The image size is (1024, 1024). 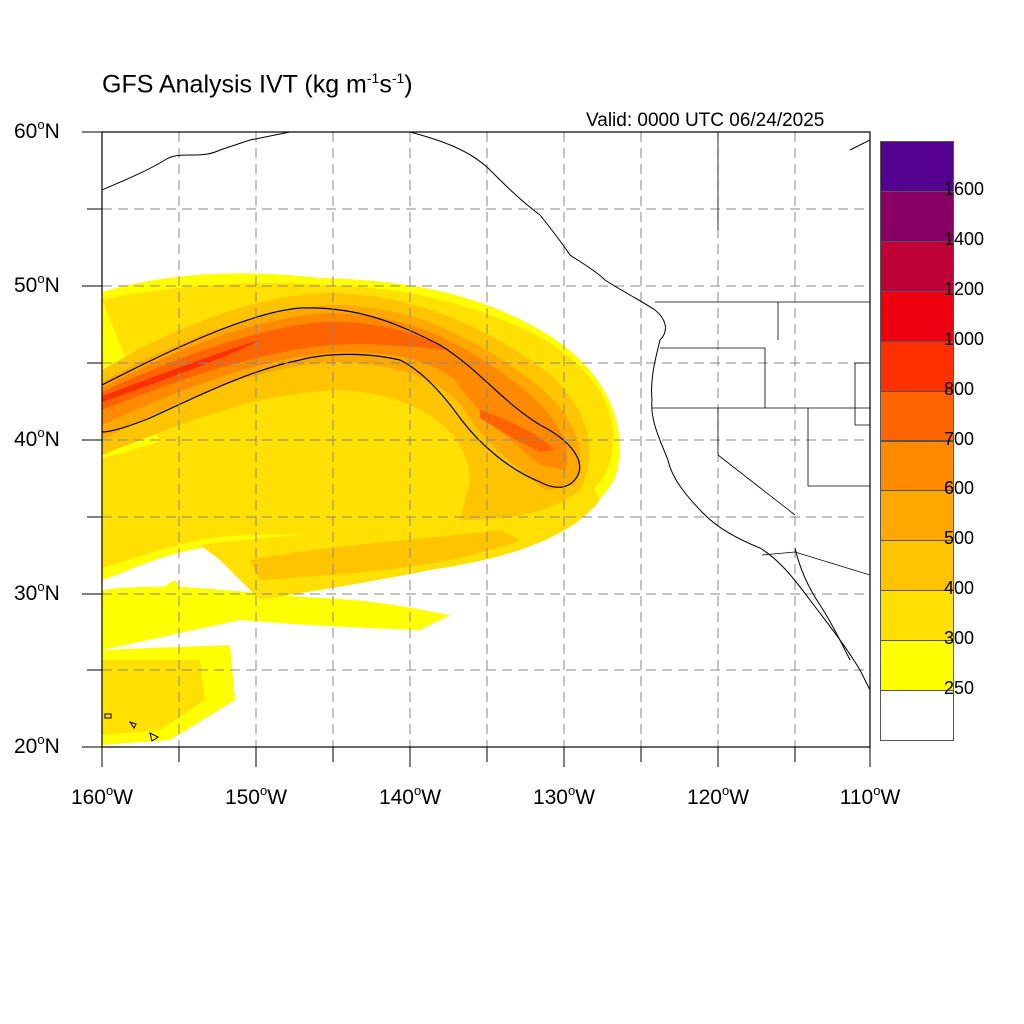 I want to click on lat-label-50: 50oN, so click(x=37, y=284).